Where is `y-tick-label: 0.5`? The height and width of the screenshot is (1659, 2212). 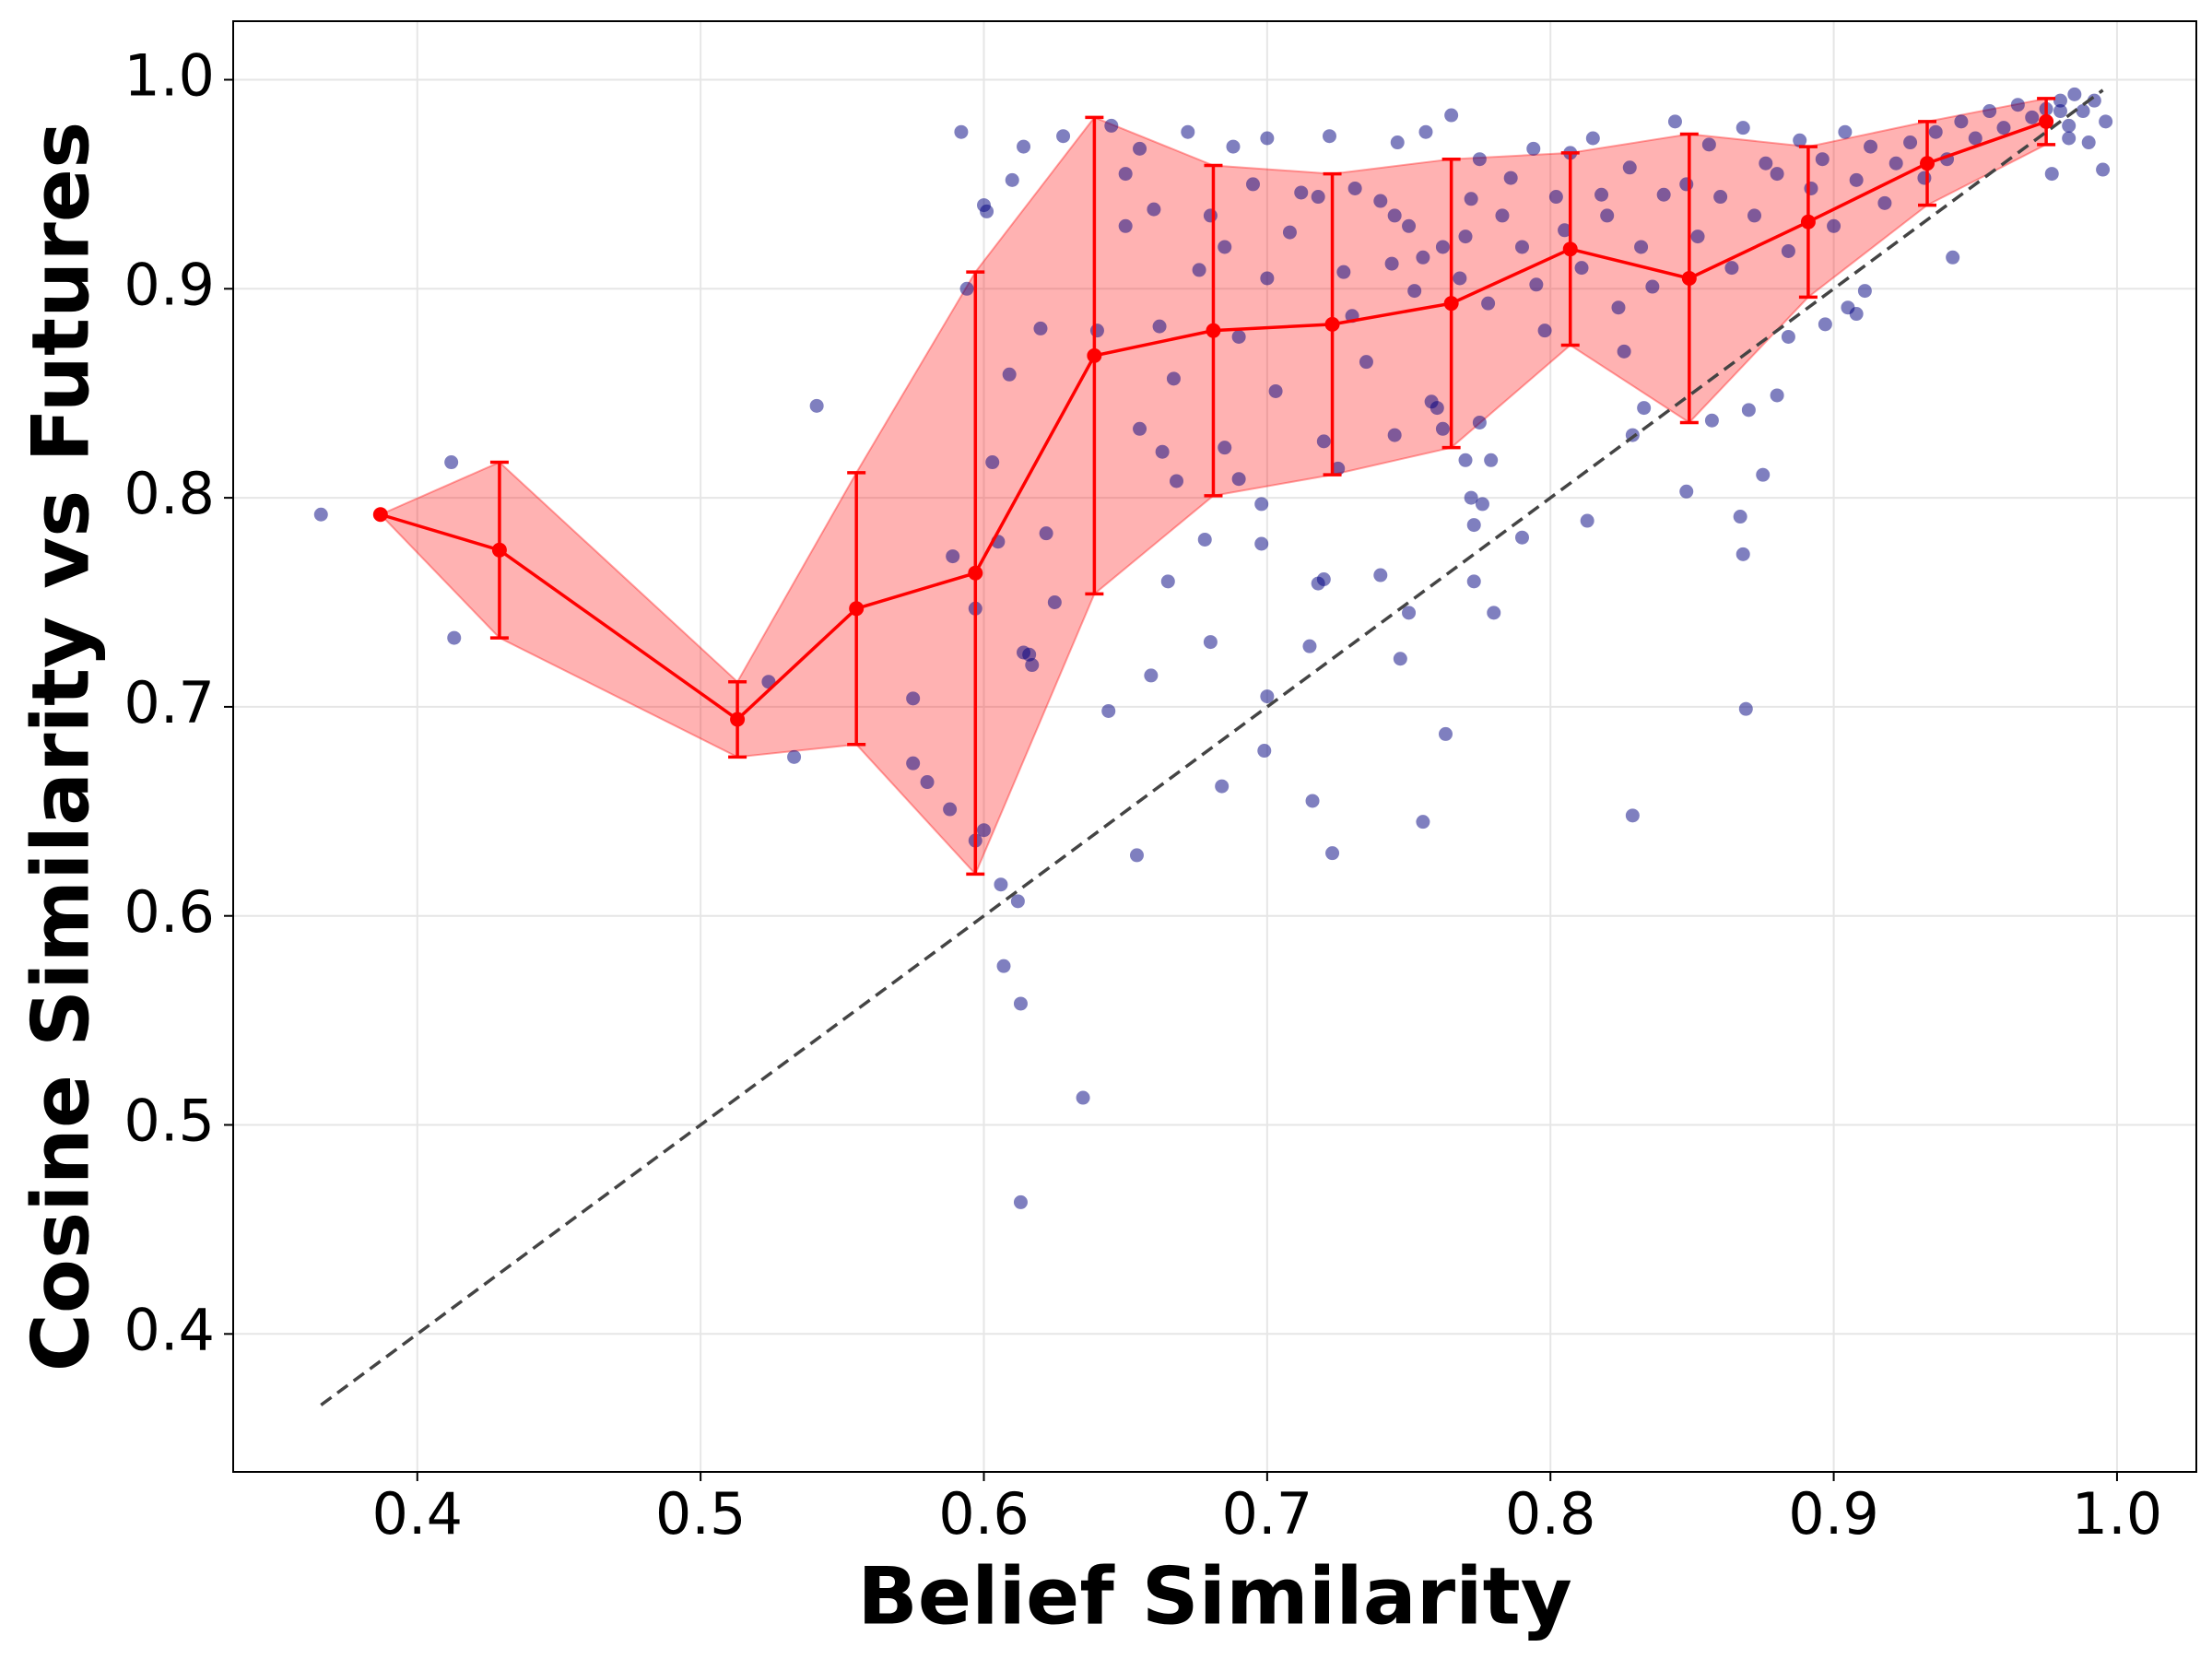 y-tick-label: 0.5 is located at coordinates (169, 1121).